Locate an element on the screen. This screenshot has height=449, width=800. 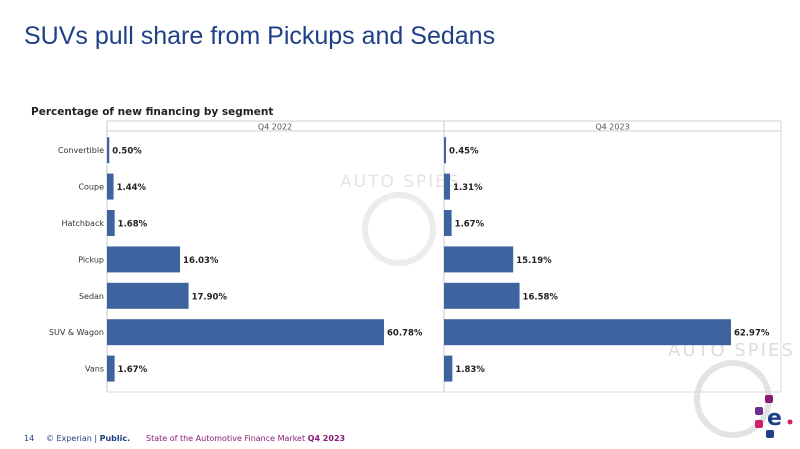
logo-square-blue is located at coordinates (770, 434).